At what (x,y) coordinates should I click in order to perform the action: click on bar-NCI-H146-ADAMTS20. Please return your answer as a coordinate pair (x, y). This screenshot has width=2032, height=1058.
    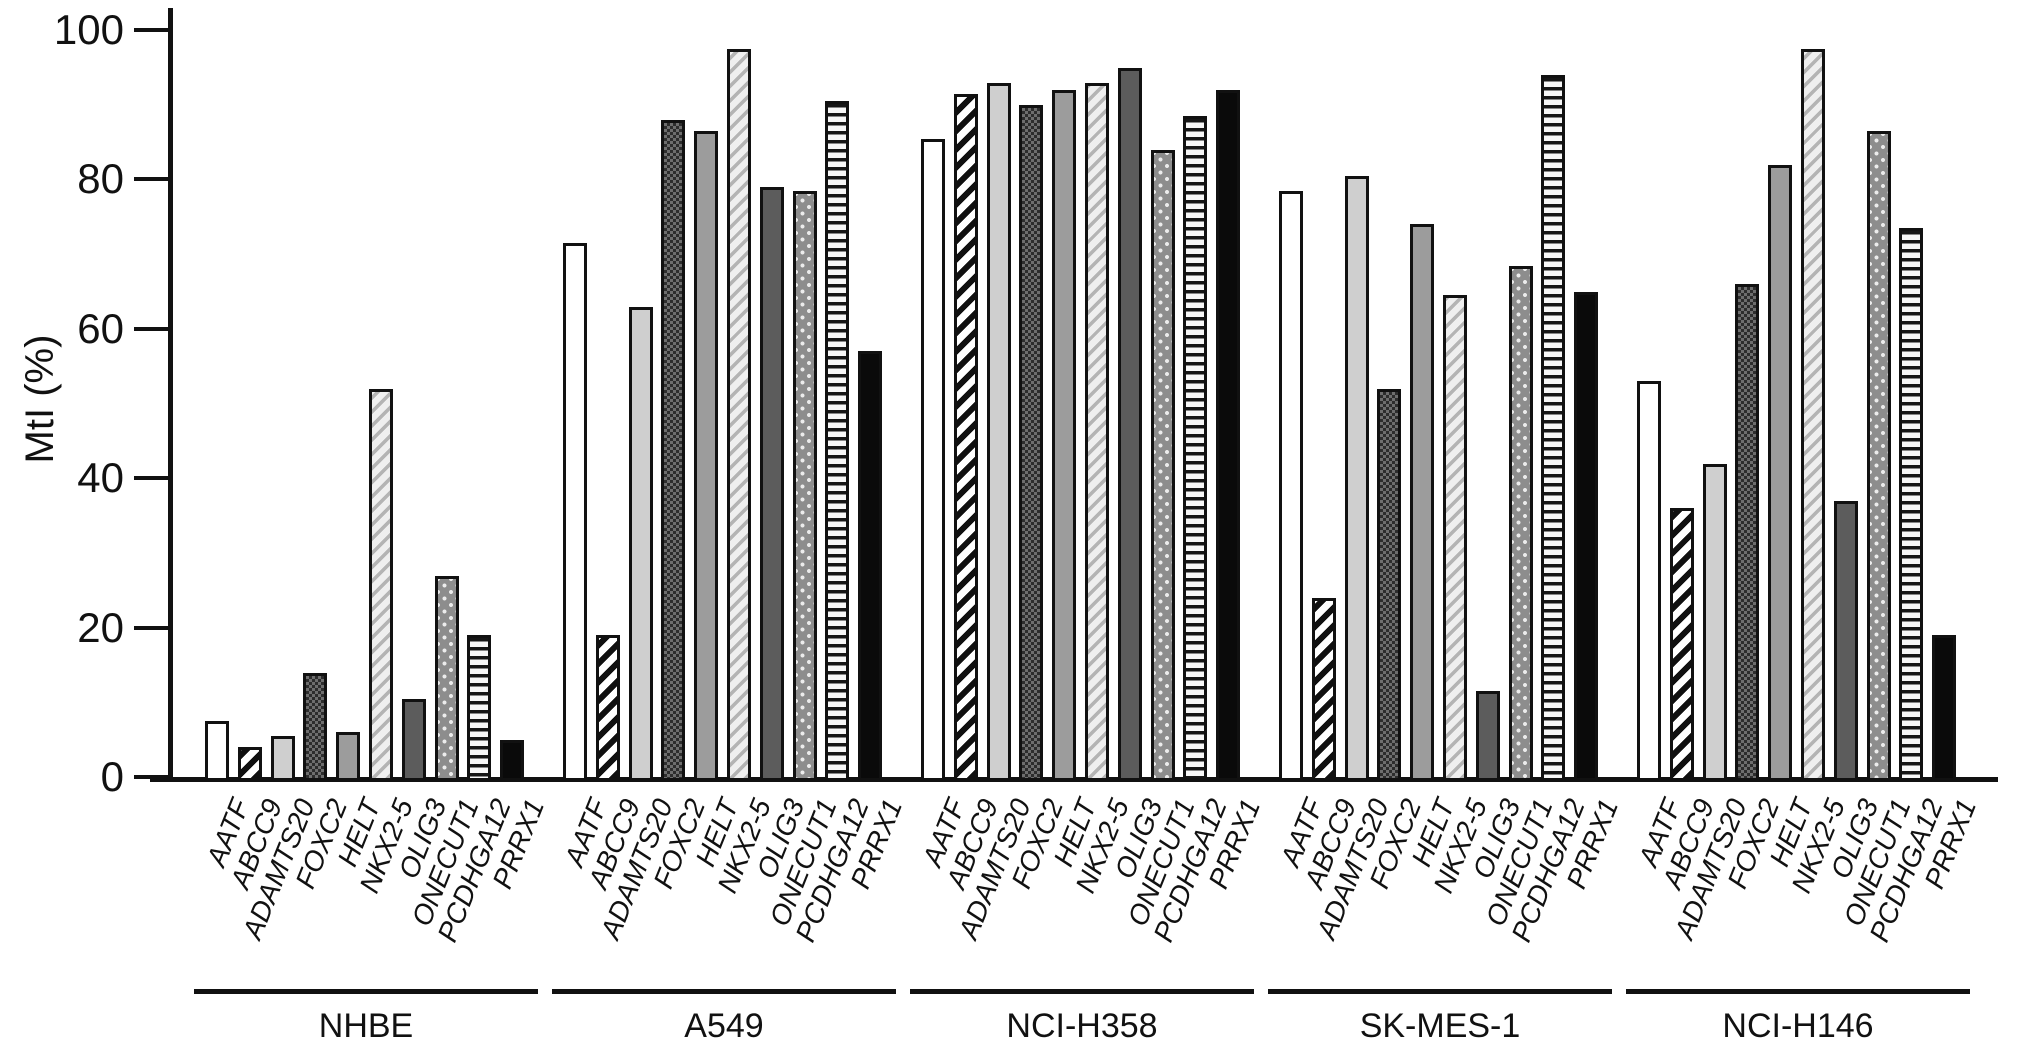
    Looking at the image, I should click on (1715, 622).